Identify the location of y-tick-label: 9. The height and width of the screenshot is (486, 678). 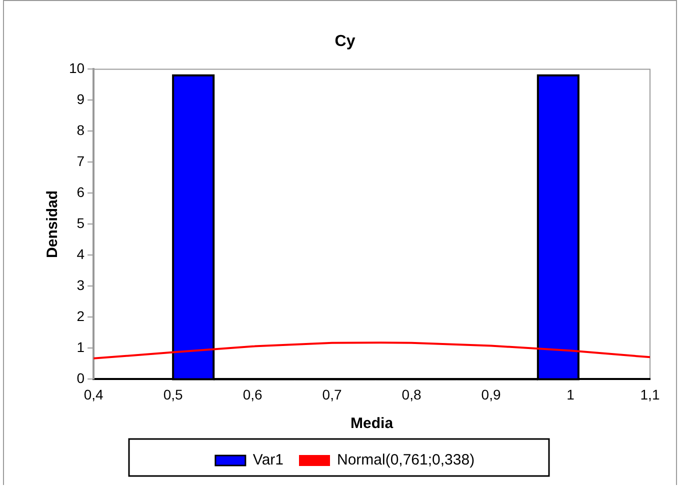
(80, 99).